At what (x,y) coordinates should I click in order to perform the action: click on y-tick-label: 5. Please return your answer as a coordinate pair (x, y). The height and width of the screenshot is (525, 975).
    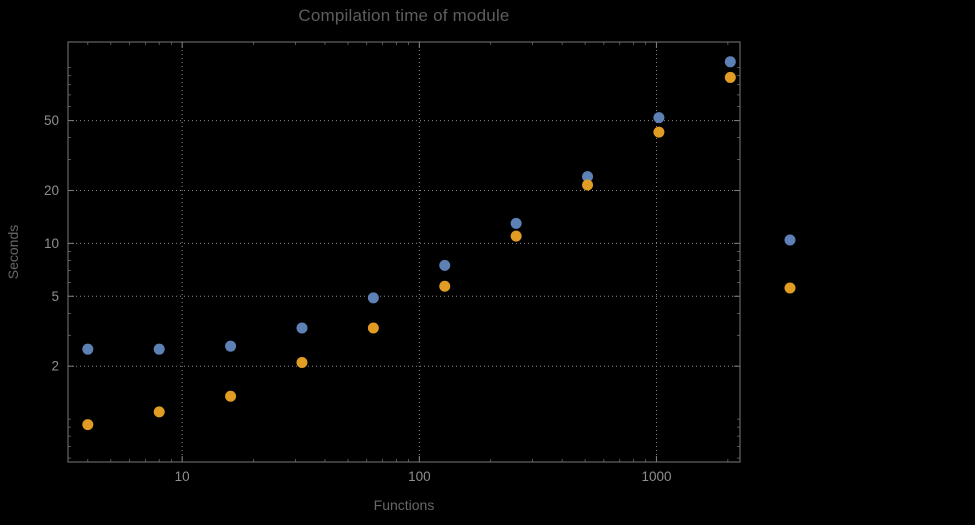
    Looking at the image, I should click on (55, 296).